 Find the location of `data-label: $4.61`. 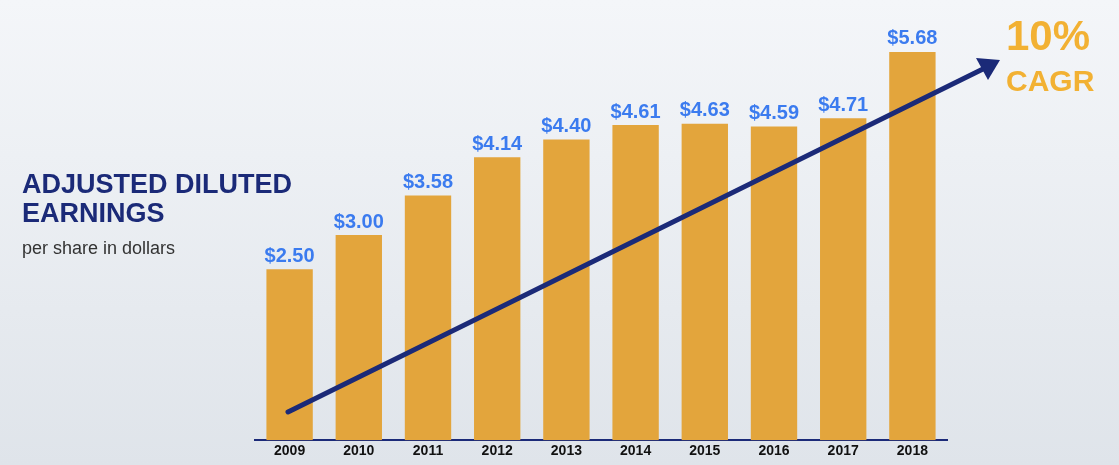

data-label: $4.61 is located at coordinates (635, 110).